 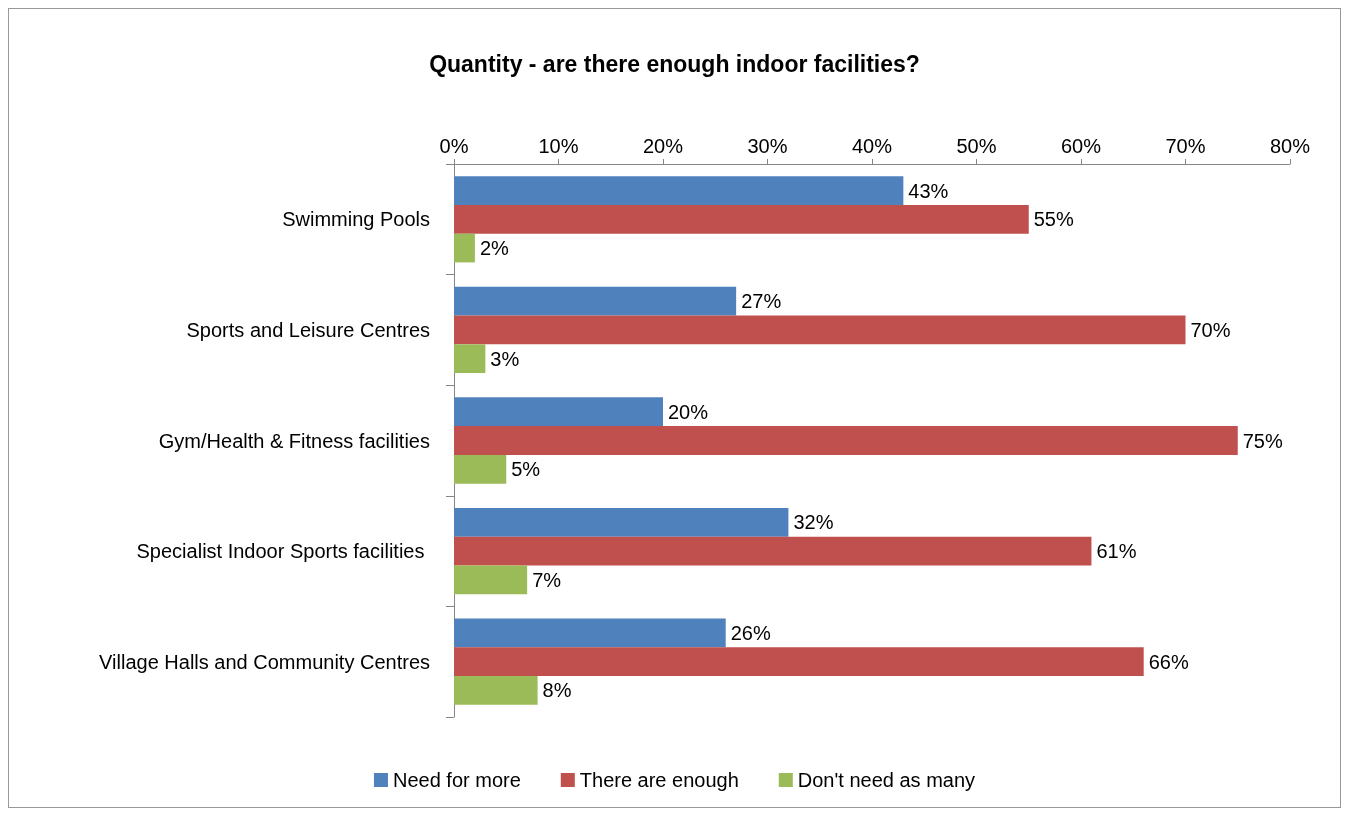 What do you see at coordinates (294, 440) in the screenshot?
I see `y-tick-label: Gym/Health & Fitness facilities` at bounding box center [294, 440].